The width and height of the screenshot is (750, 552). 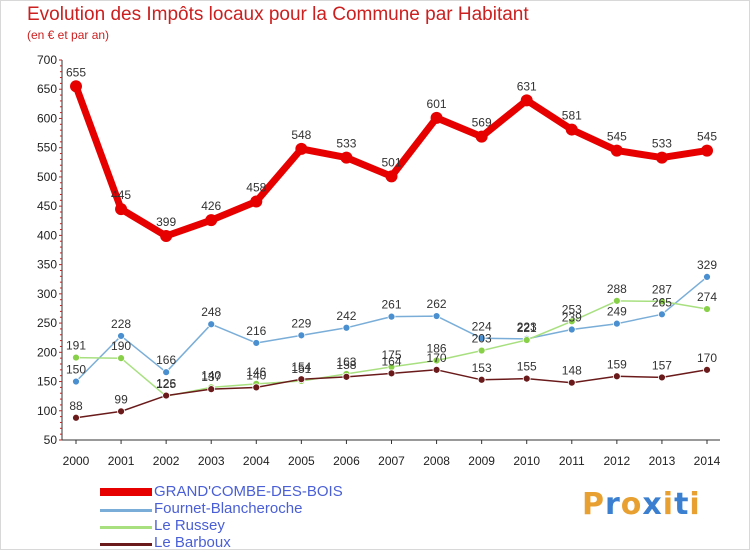 What do you see at coordinates (121, 399) in the screenshot?
I see `data-label: 99` at bounding box center [121, 399].